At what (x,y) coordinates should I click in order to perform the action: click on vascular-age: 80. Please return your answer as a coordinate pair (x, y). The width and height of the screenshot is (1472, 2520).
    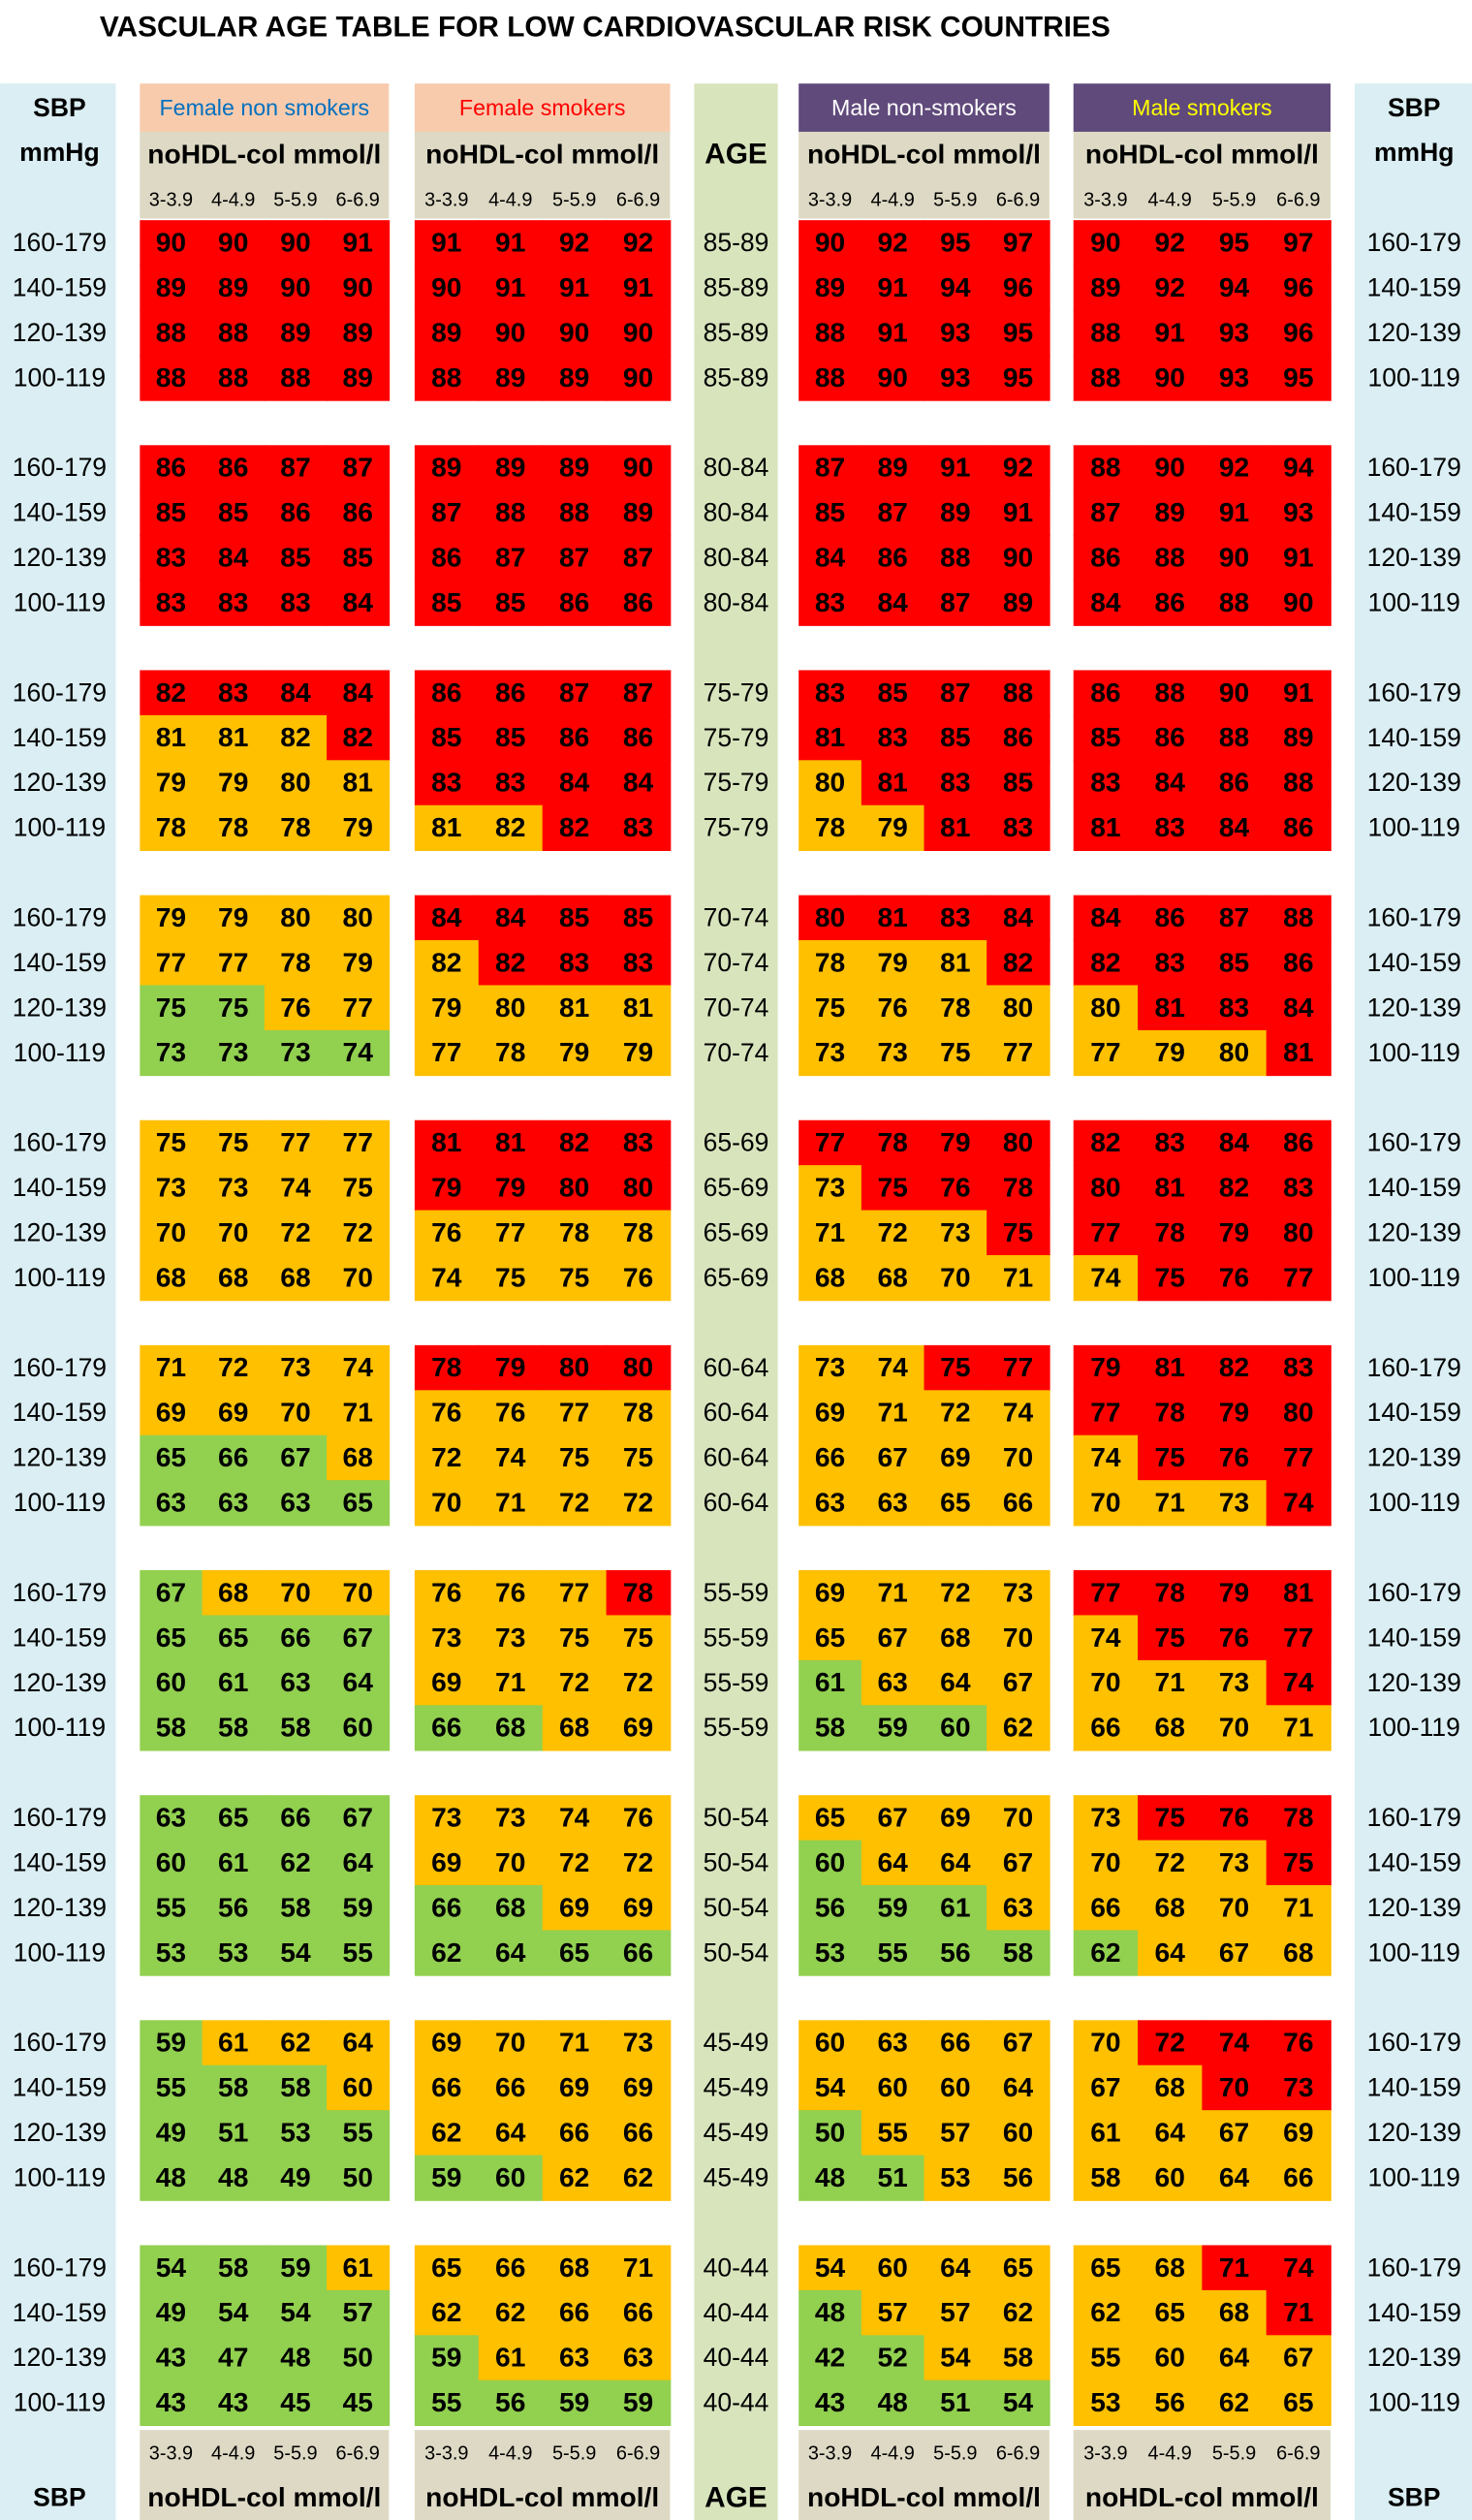
    Looking at the image, I should click on (358, 917).